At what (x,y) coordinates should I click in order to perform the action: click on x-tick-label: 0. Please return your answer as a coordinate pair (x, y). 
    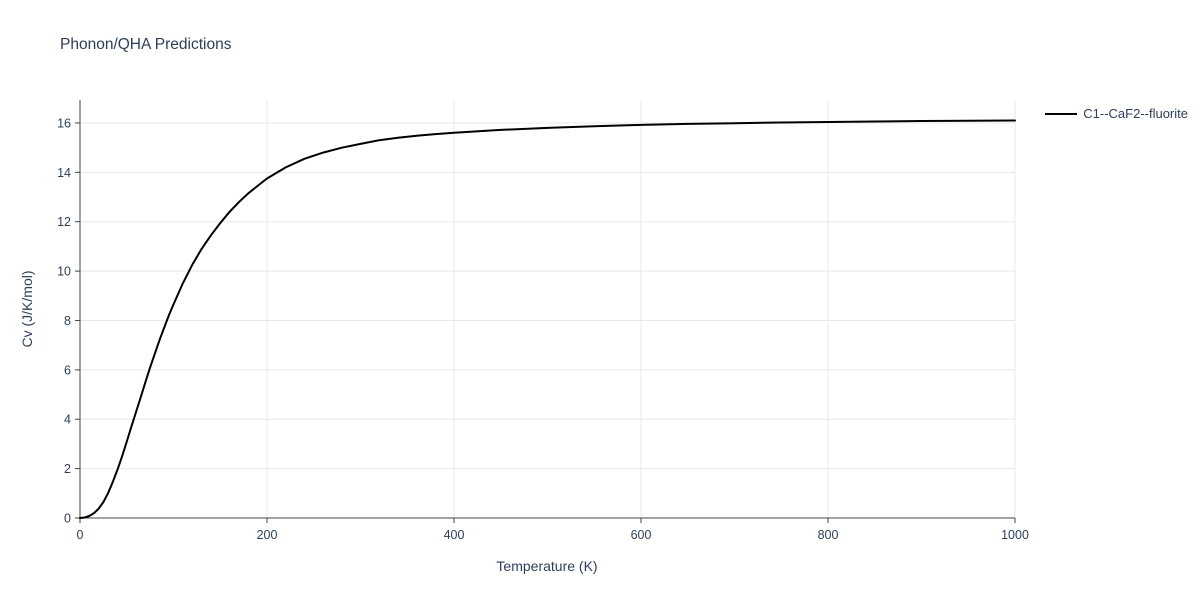
    Looking at the image, I should click on (80, 535).